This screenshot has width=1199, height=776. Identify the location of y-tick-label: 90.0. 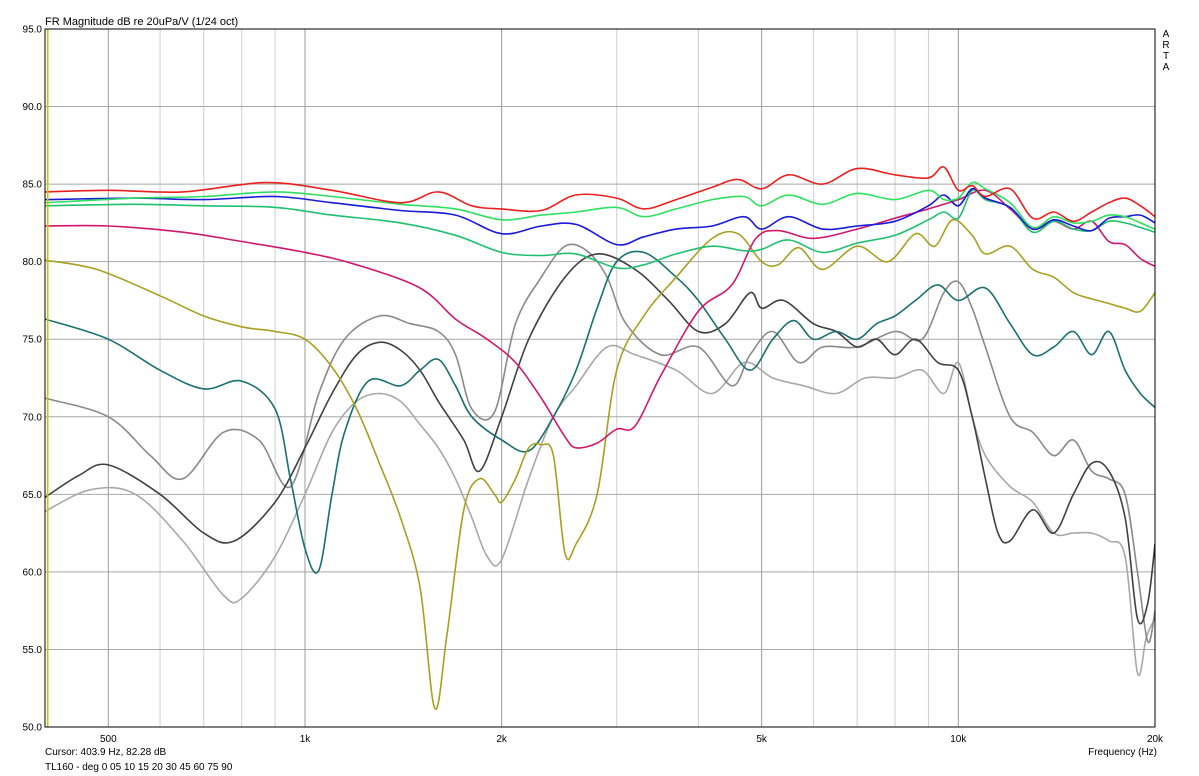
(33, 107).